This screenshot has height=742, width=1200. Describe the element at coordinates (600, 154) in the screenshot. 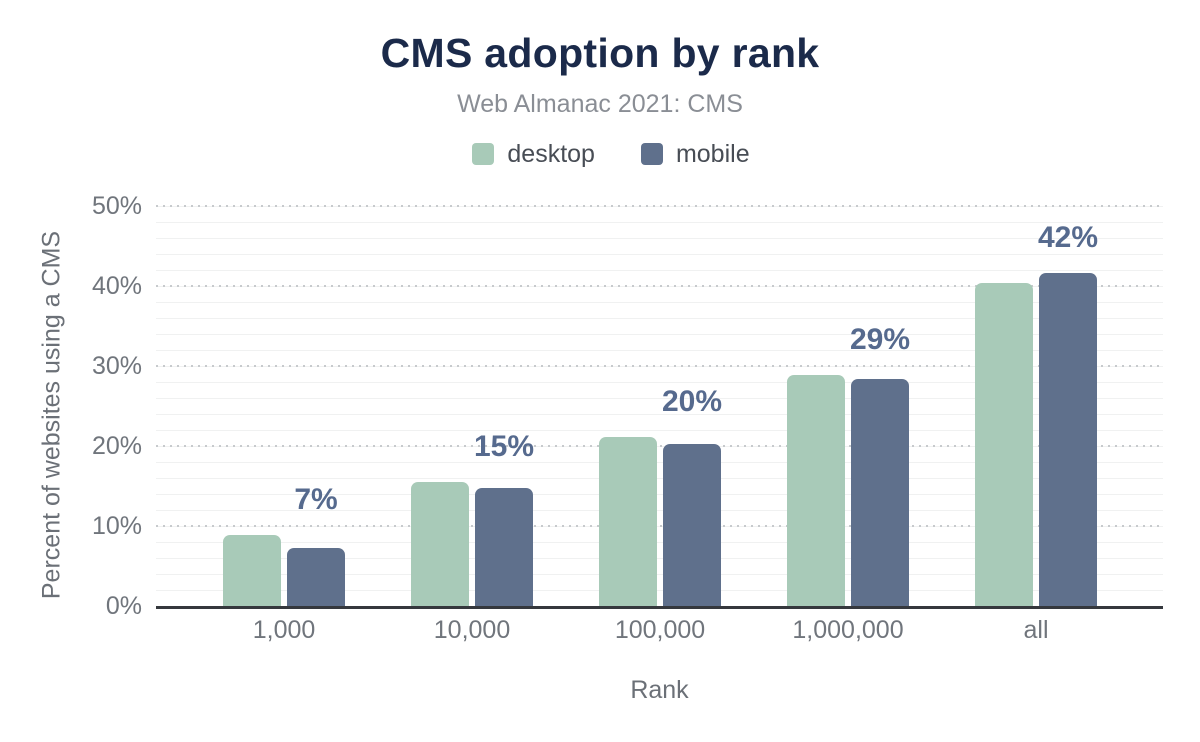

I see `legend: desktop mobile` at that location.